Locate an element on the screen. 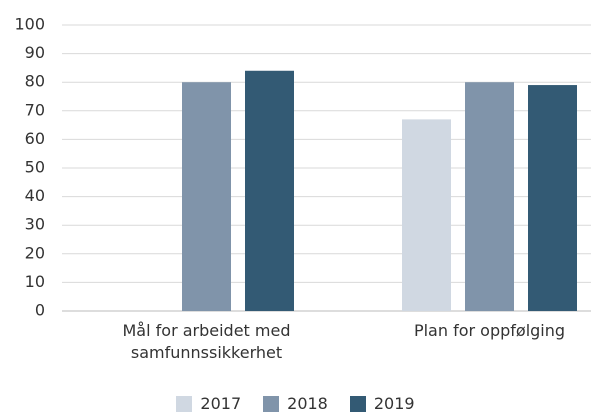 The image size is (591, 415). y-tick-label: 10 is located at coordinates (35, 281).